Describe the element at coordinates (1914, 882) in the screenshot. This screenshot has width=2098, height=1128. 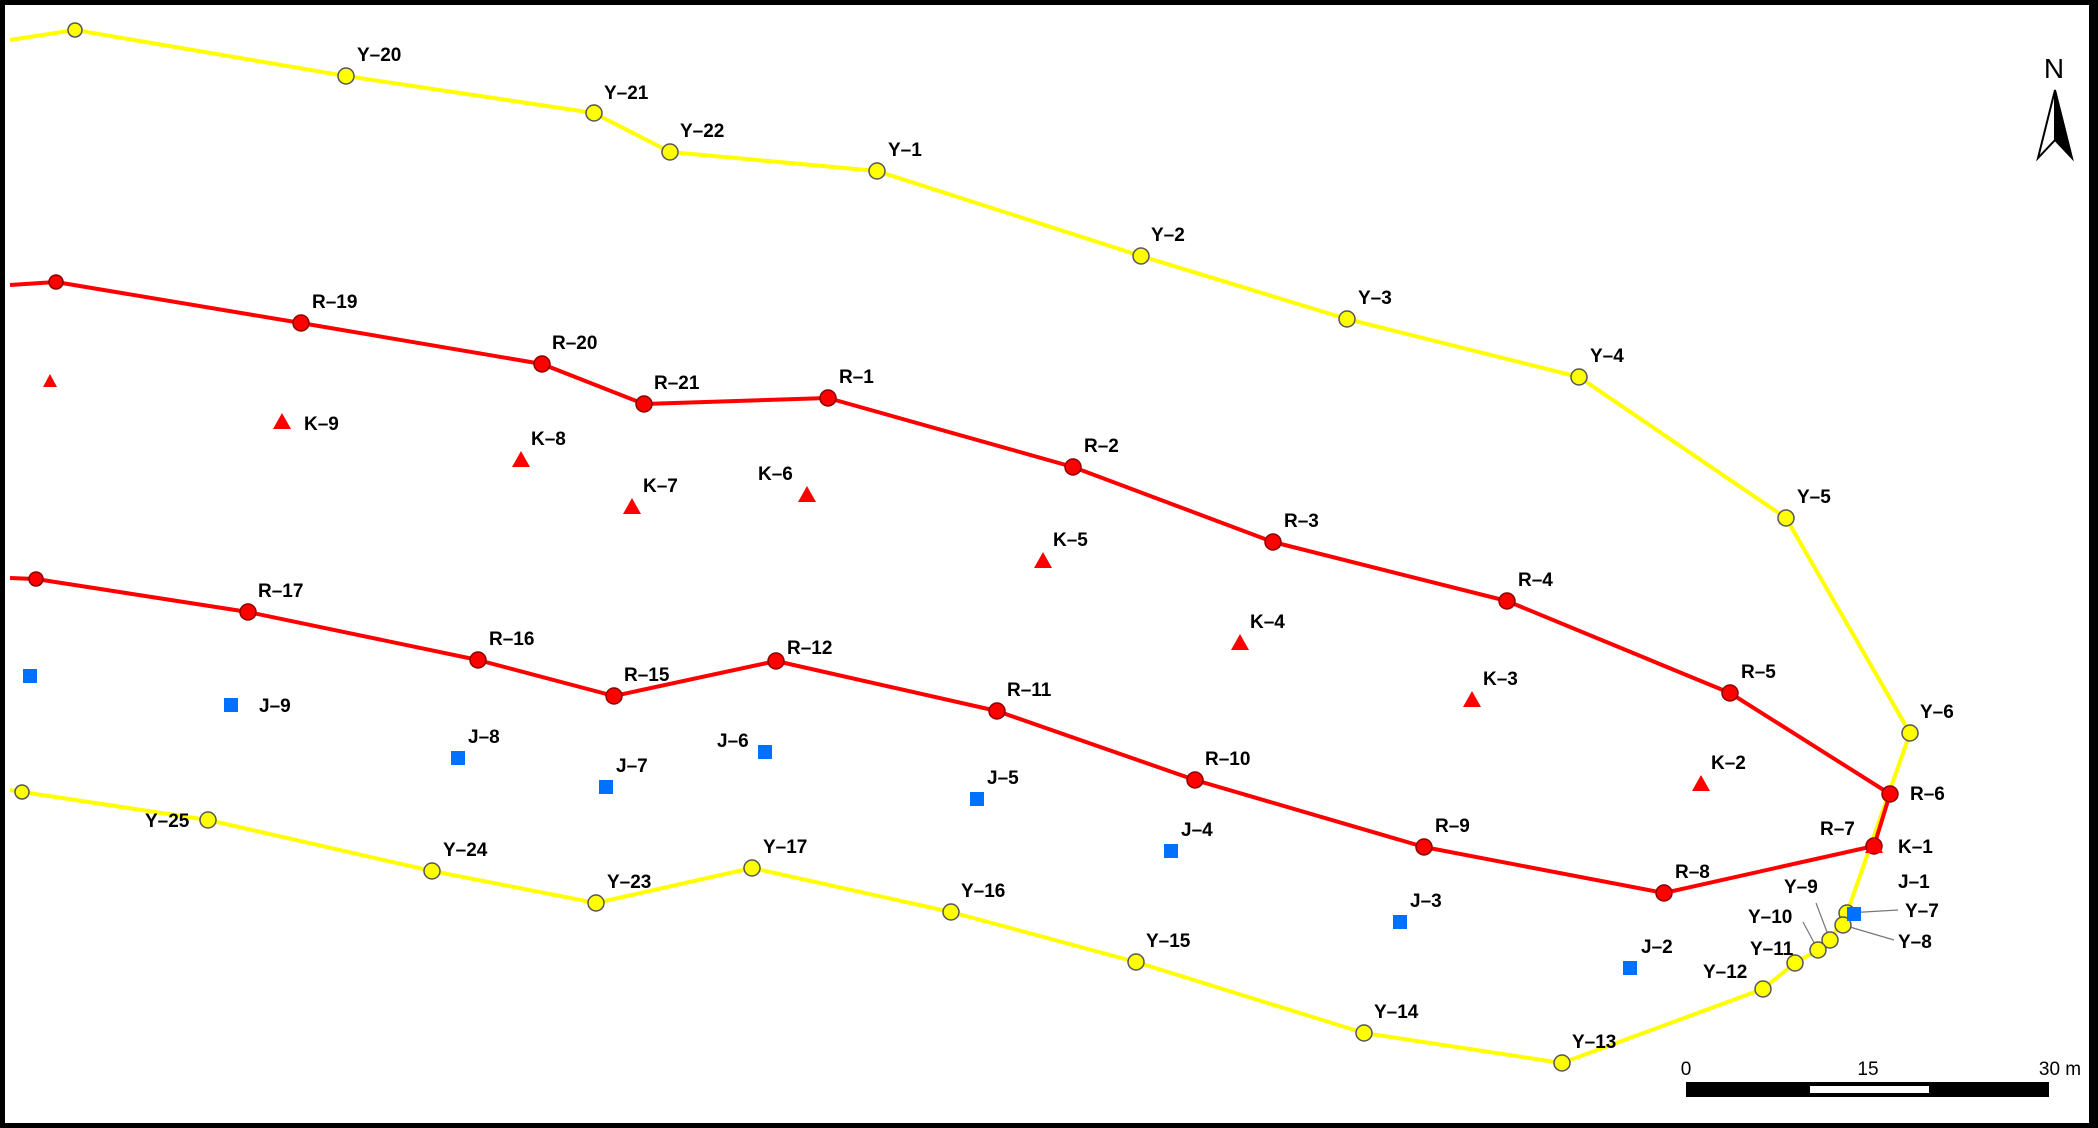
I see `j-point-label-j-1: J–1` at that location.